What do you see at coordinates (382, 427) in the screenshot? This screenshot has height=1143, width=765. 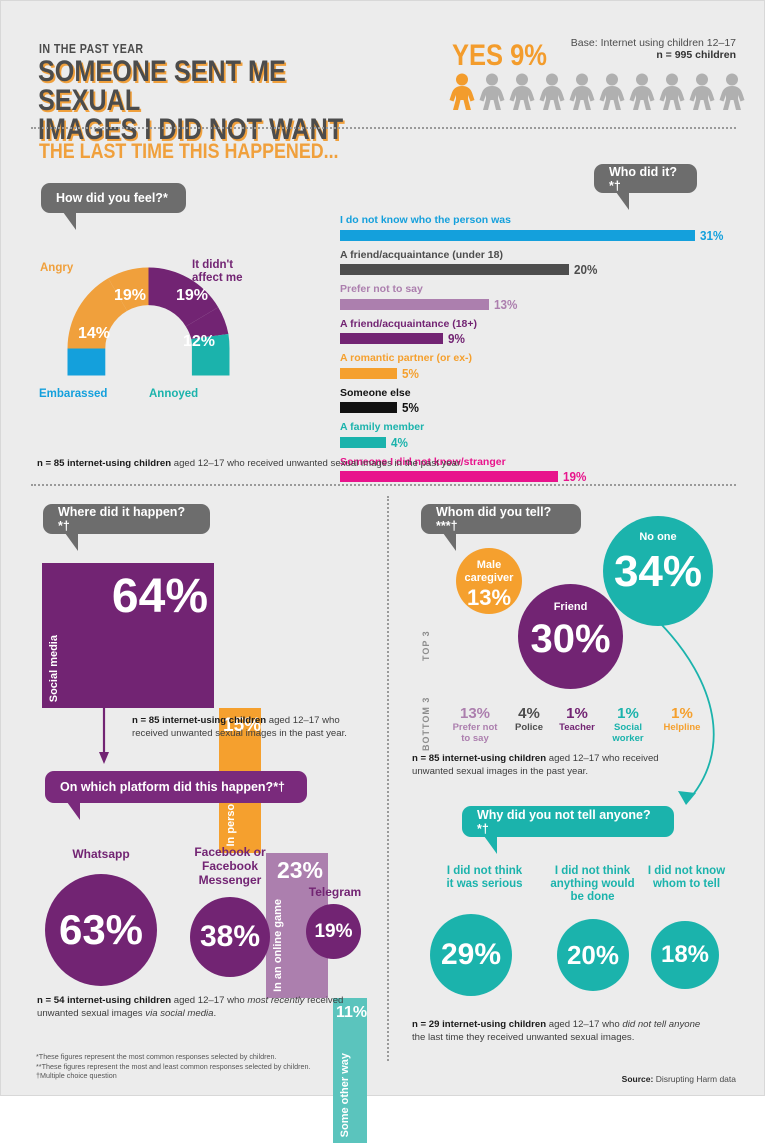 I see `bar-label: A family member` at bounding box center [382, 427].